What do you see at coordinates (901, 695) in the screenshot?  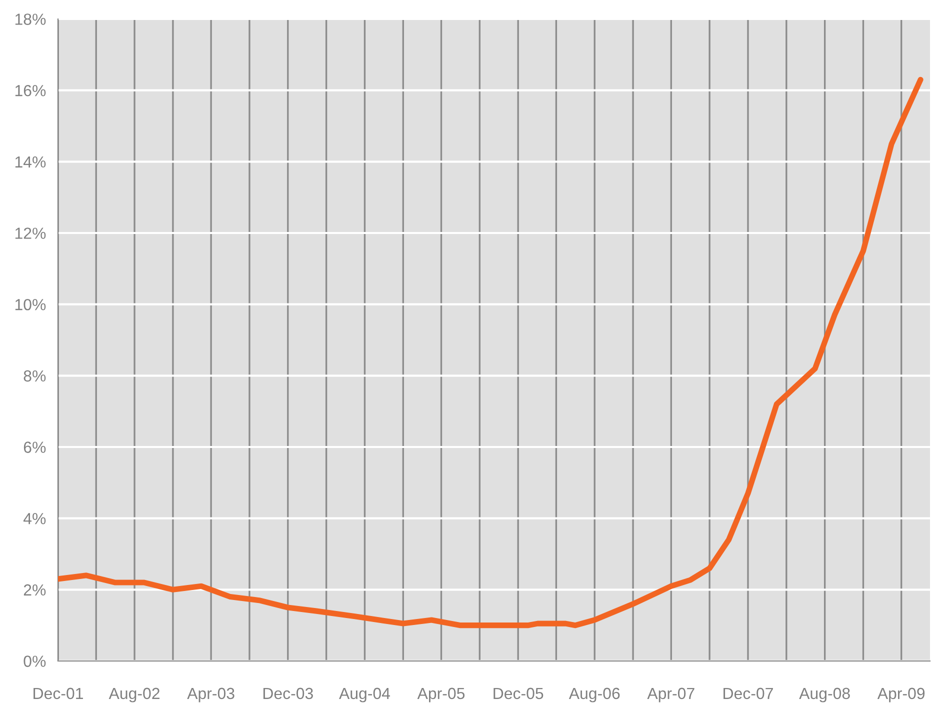 I see `x-tick-label: Apr-09` at bounding box center [901, 695].